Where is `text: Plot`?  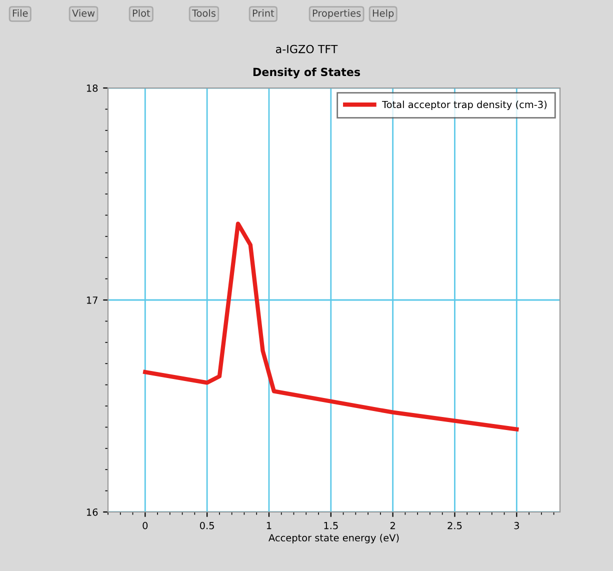 text: Plot is located at coordinates (141, 13).